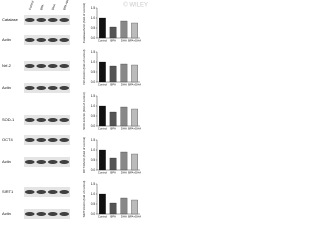 Image resolution: width=320 pixels, height=240 pixels. What do you see at coordinates (7, 65) in the screenshot?
I see `blot-label: Nrf-2` at bounding box center [7, 65].